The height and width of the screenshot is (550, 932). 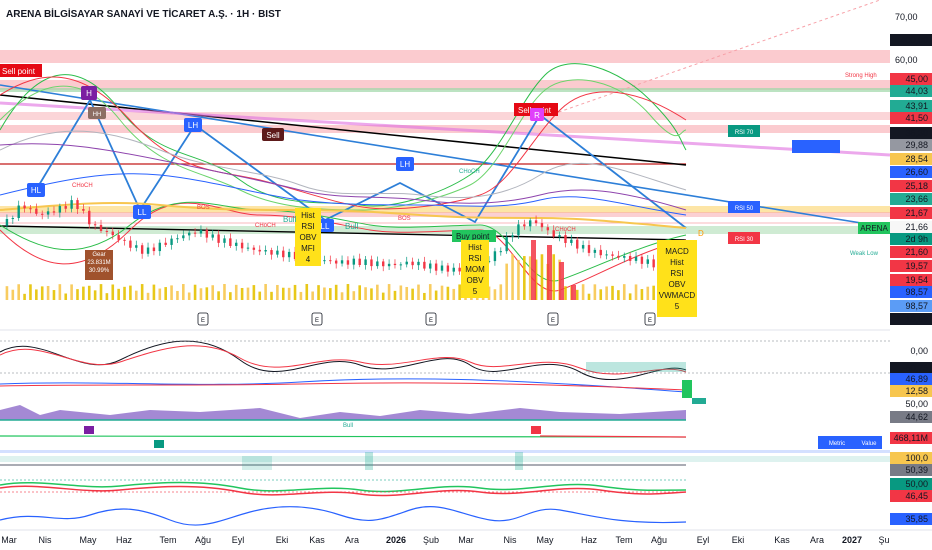 I want to click on x-tick-label: Tem, so click(x=623, y=540).